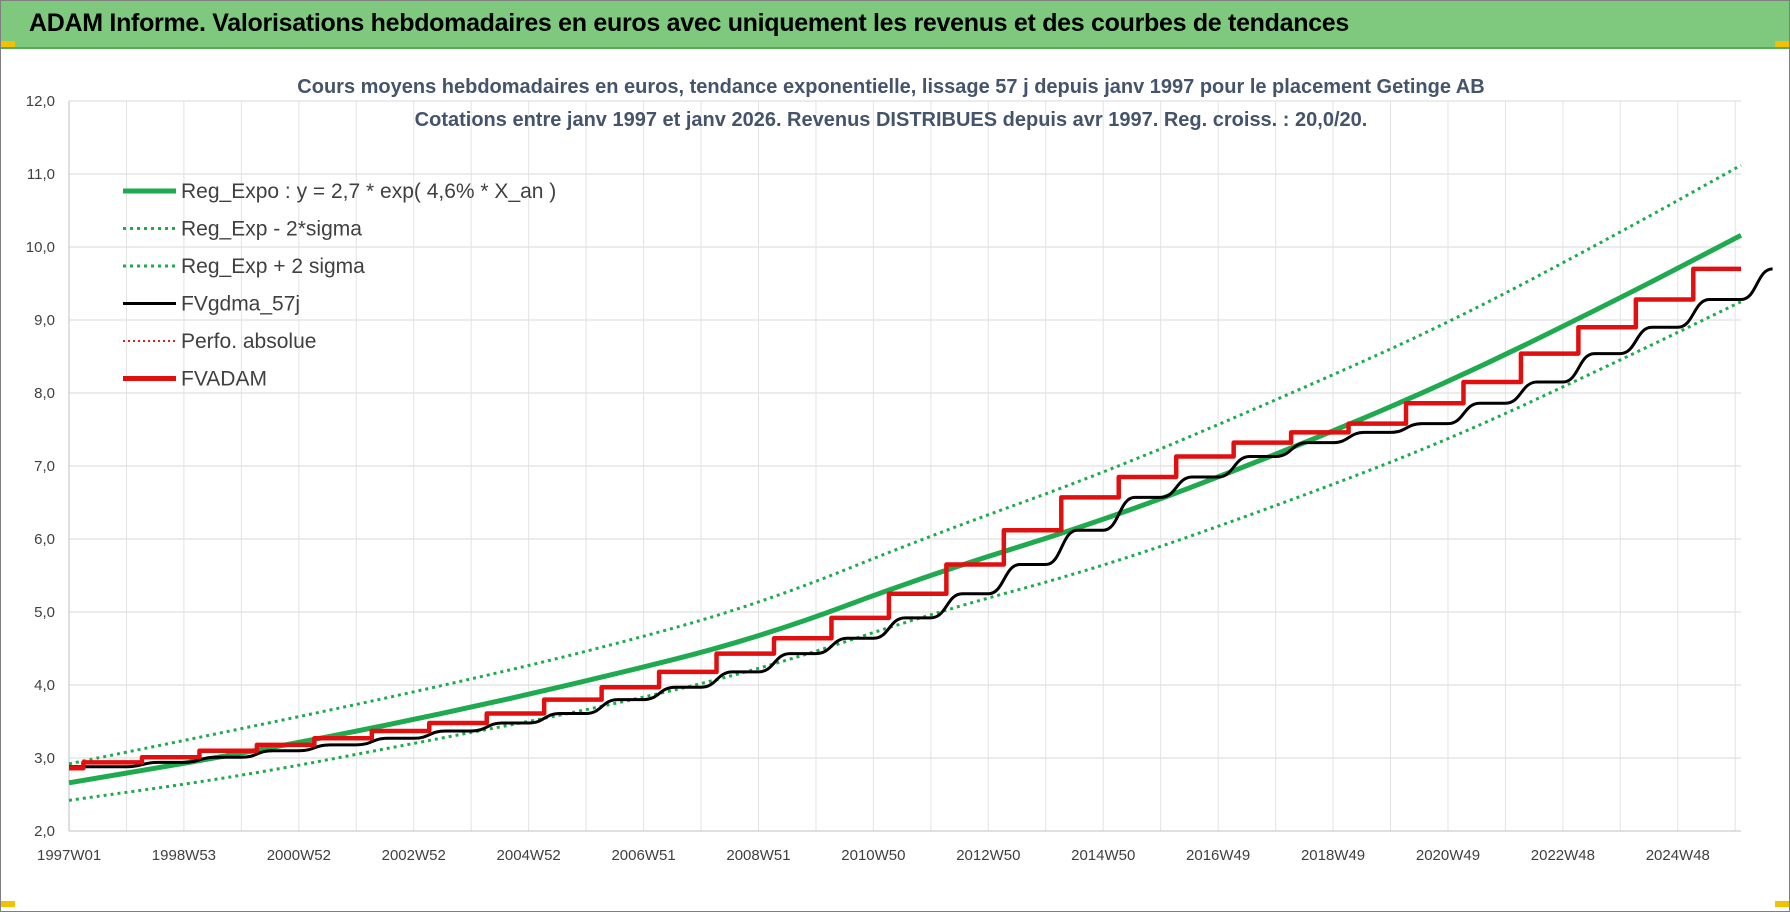  I want to click on y-tick-label: 11,0, so click(41, 174).